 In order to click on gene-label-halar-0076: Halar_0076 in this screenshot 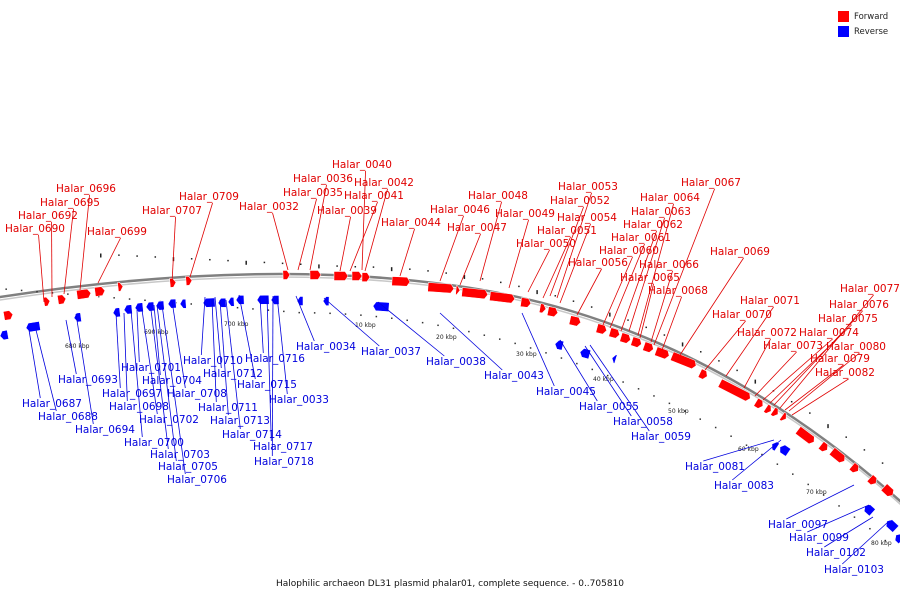, I will do `click(859, 305)`.